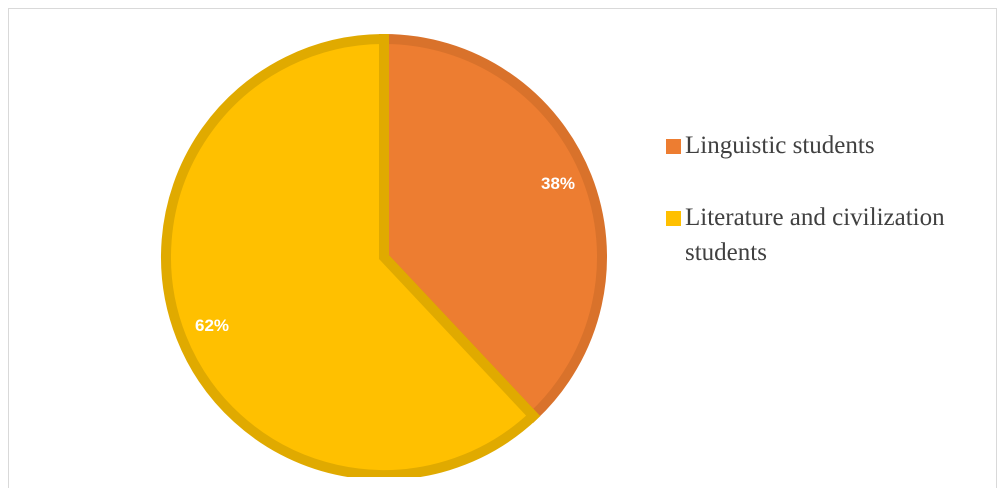  I want to click on legend-swatch-linguistic, so click(673, 146).